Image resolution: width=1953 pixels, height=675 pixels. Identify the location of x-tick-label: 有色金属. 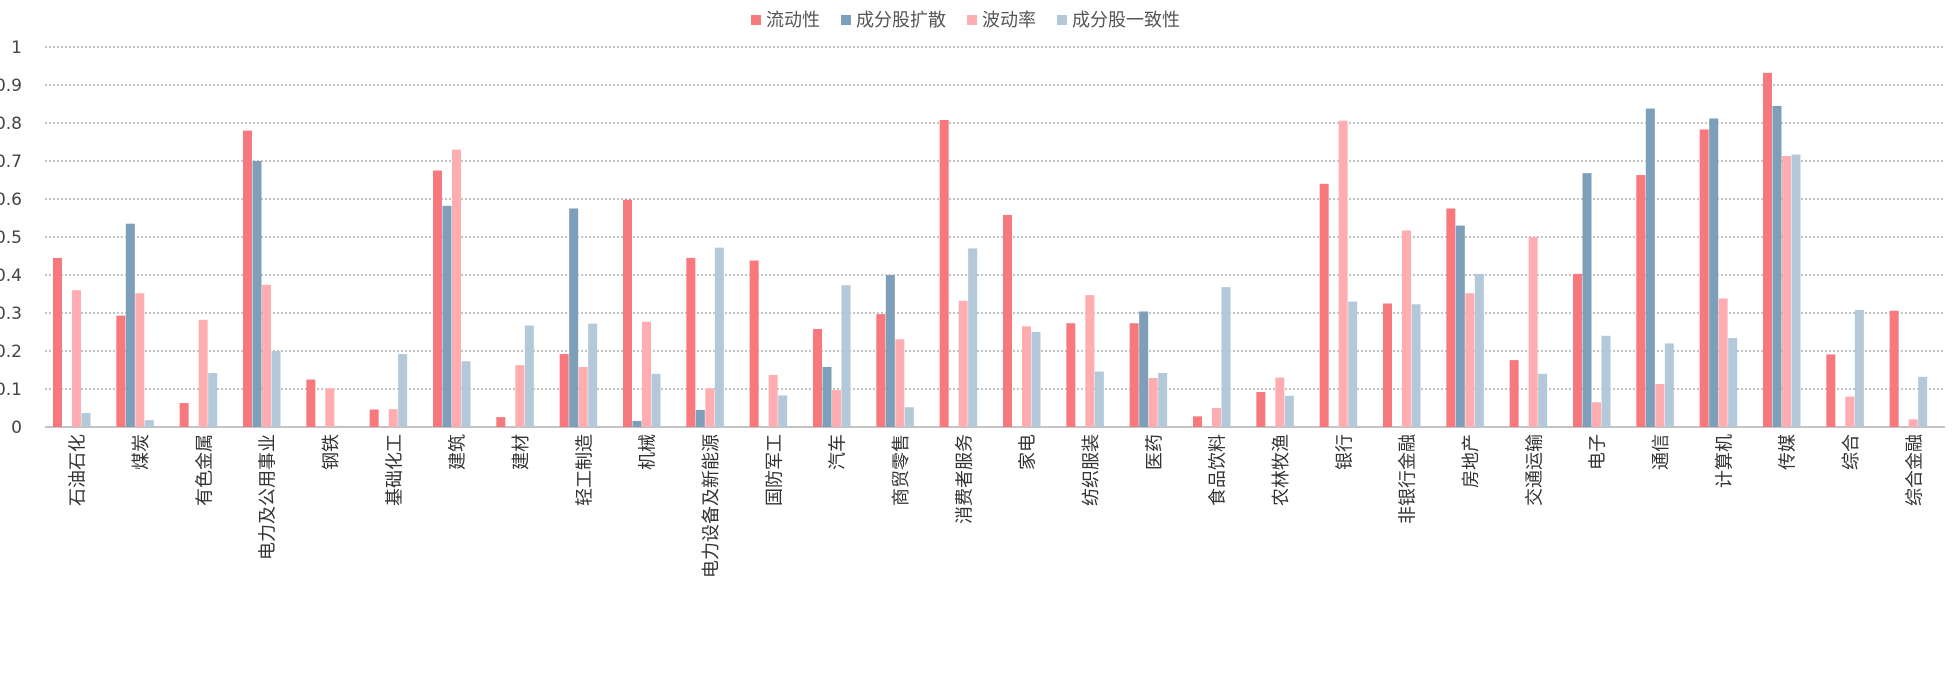
(204, 470).